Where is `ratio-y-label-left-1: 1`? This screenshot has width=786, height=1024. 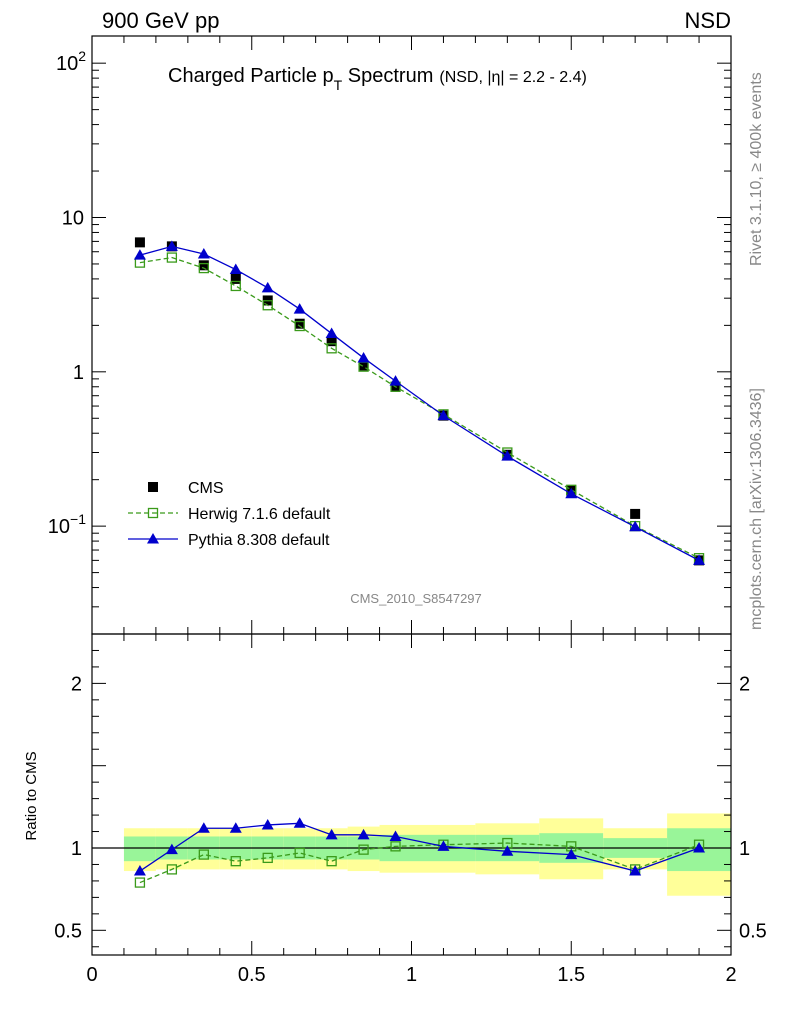
ratio-y-label-left-1: 1 is located at coordinates (76, 849).